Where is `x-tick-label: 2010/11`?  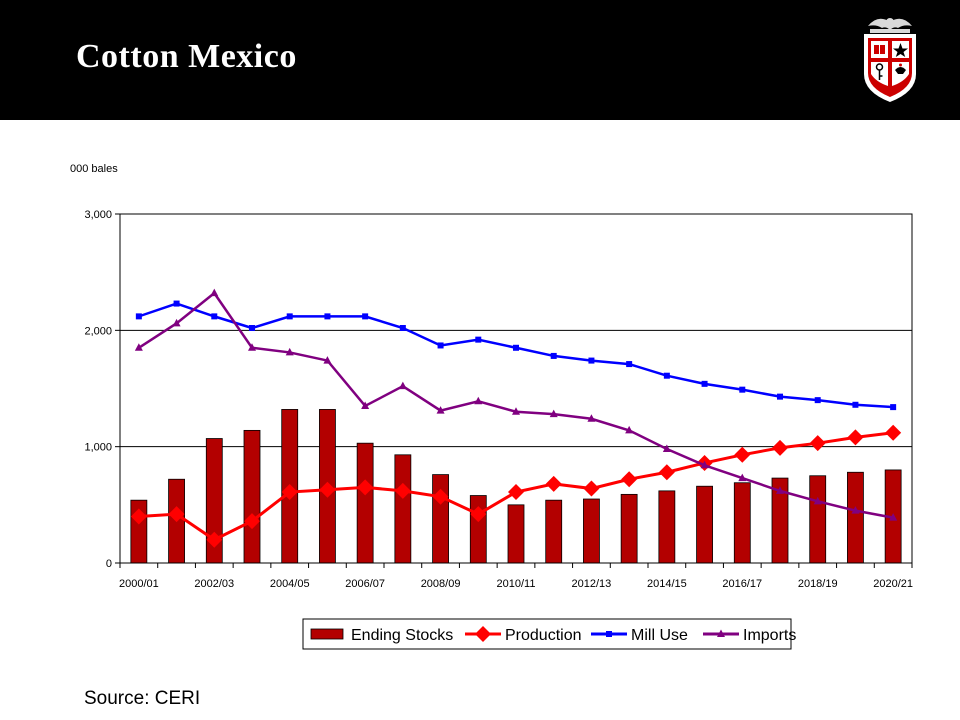
x-tick-label: 2010/11 is located at coordinates (516, 584).